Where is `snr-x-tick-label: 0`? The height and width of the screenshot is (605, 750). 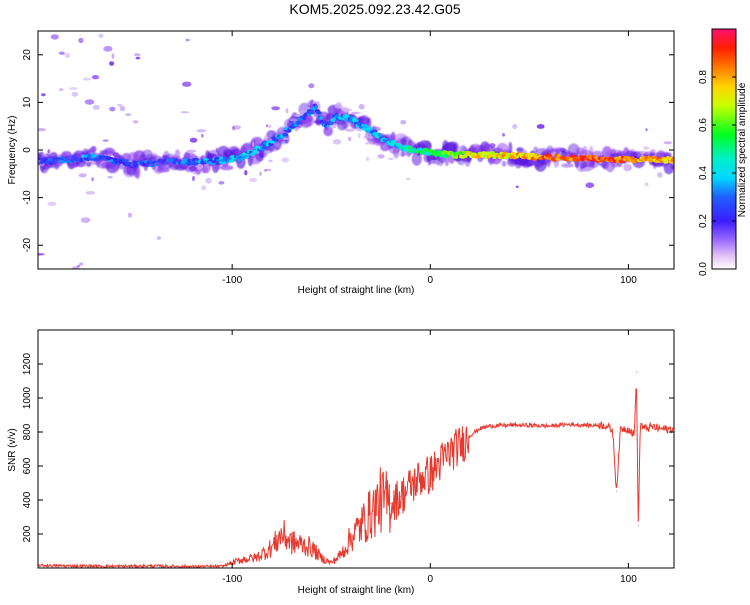
snr-x-tick-label: 0 is located at coordinates (431, 579).